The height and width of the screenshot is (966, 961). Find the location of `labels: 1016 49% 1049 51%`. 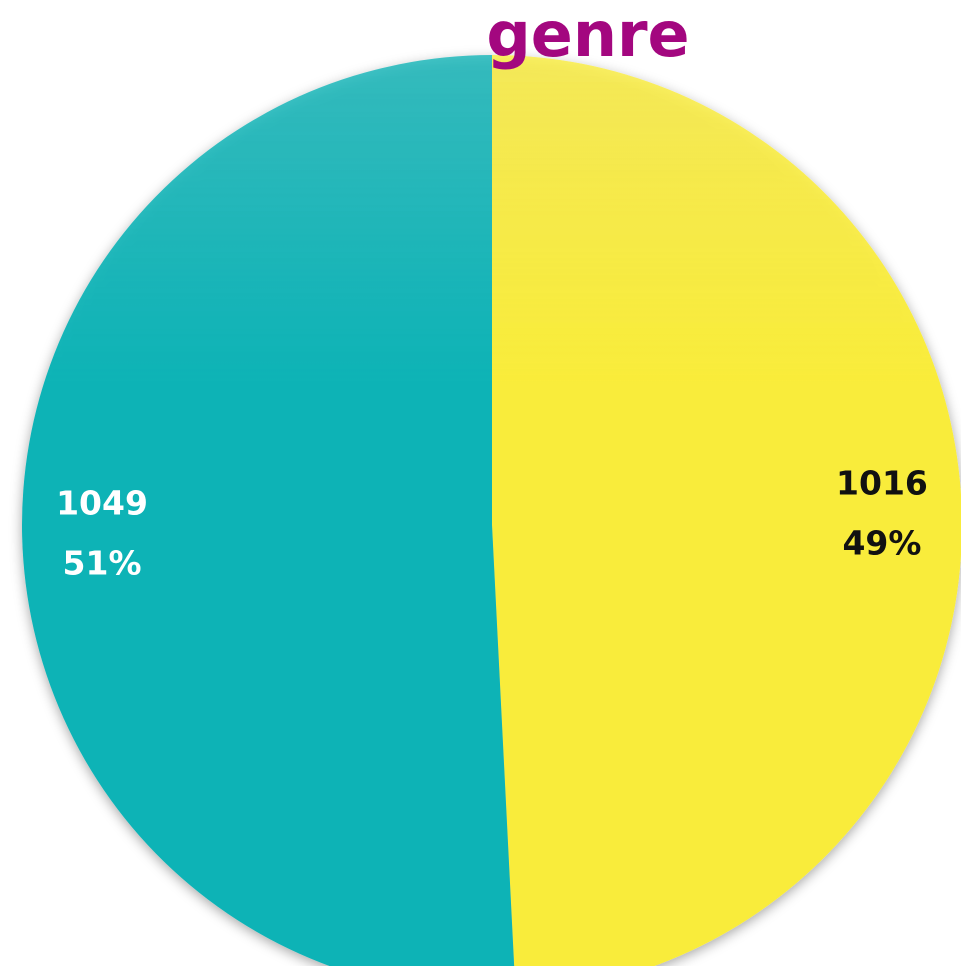

labels: 1016 49% 1049 51% is located at coordinates (492, 523).